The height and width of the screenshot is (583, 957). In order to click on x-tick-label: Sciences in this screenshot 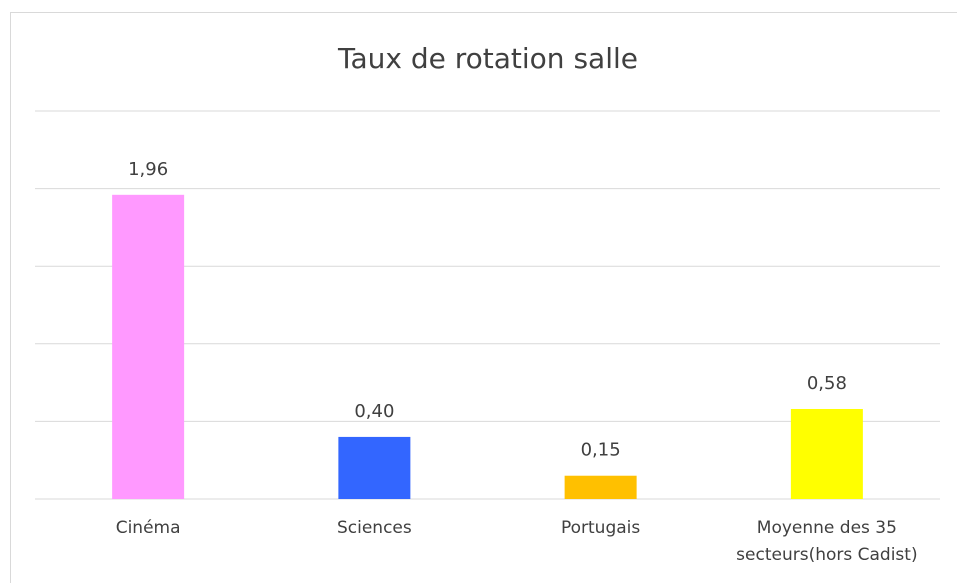, I will do `click(374, 528)`.